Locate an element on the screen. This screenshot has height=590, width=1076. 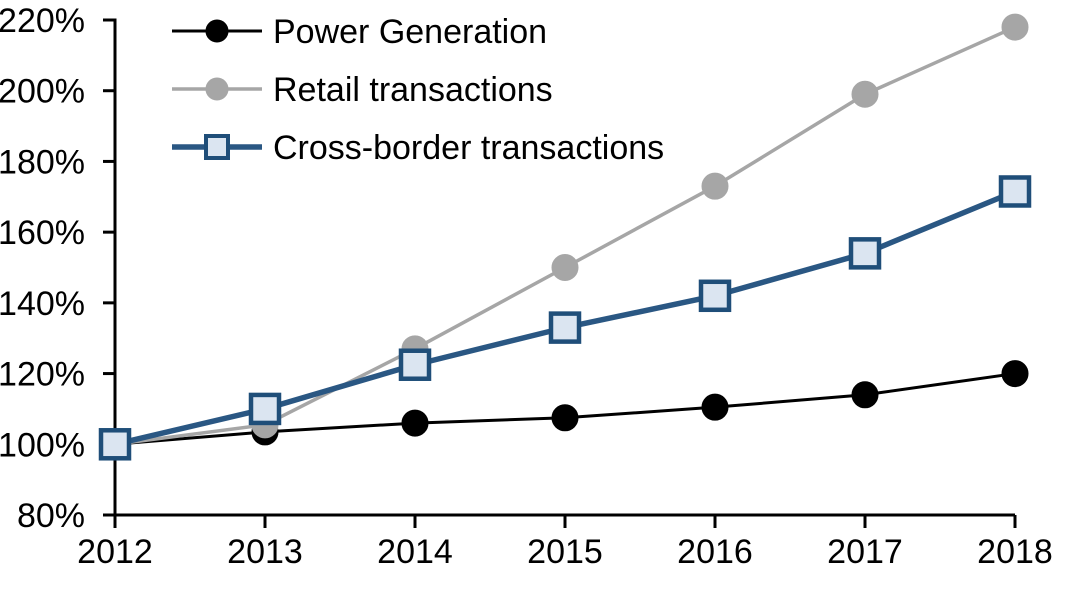
x-tick-label: 2013 is located at coordinates (265, 552).